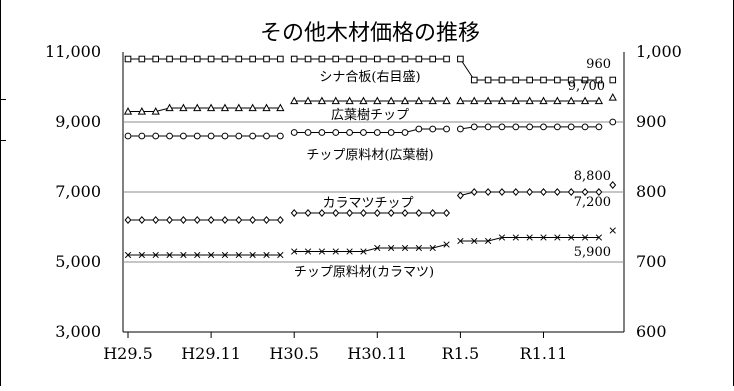 The height and width of the screenshot is (391, 734). What do you see at coordinates (73, 51) in the screenshot?
I see `left-tick-label: 11,000` at bounding box center [73, 51].